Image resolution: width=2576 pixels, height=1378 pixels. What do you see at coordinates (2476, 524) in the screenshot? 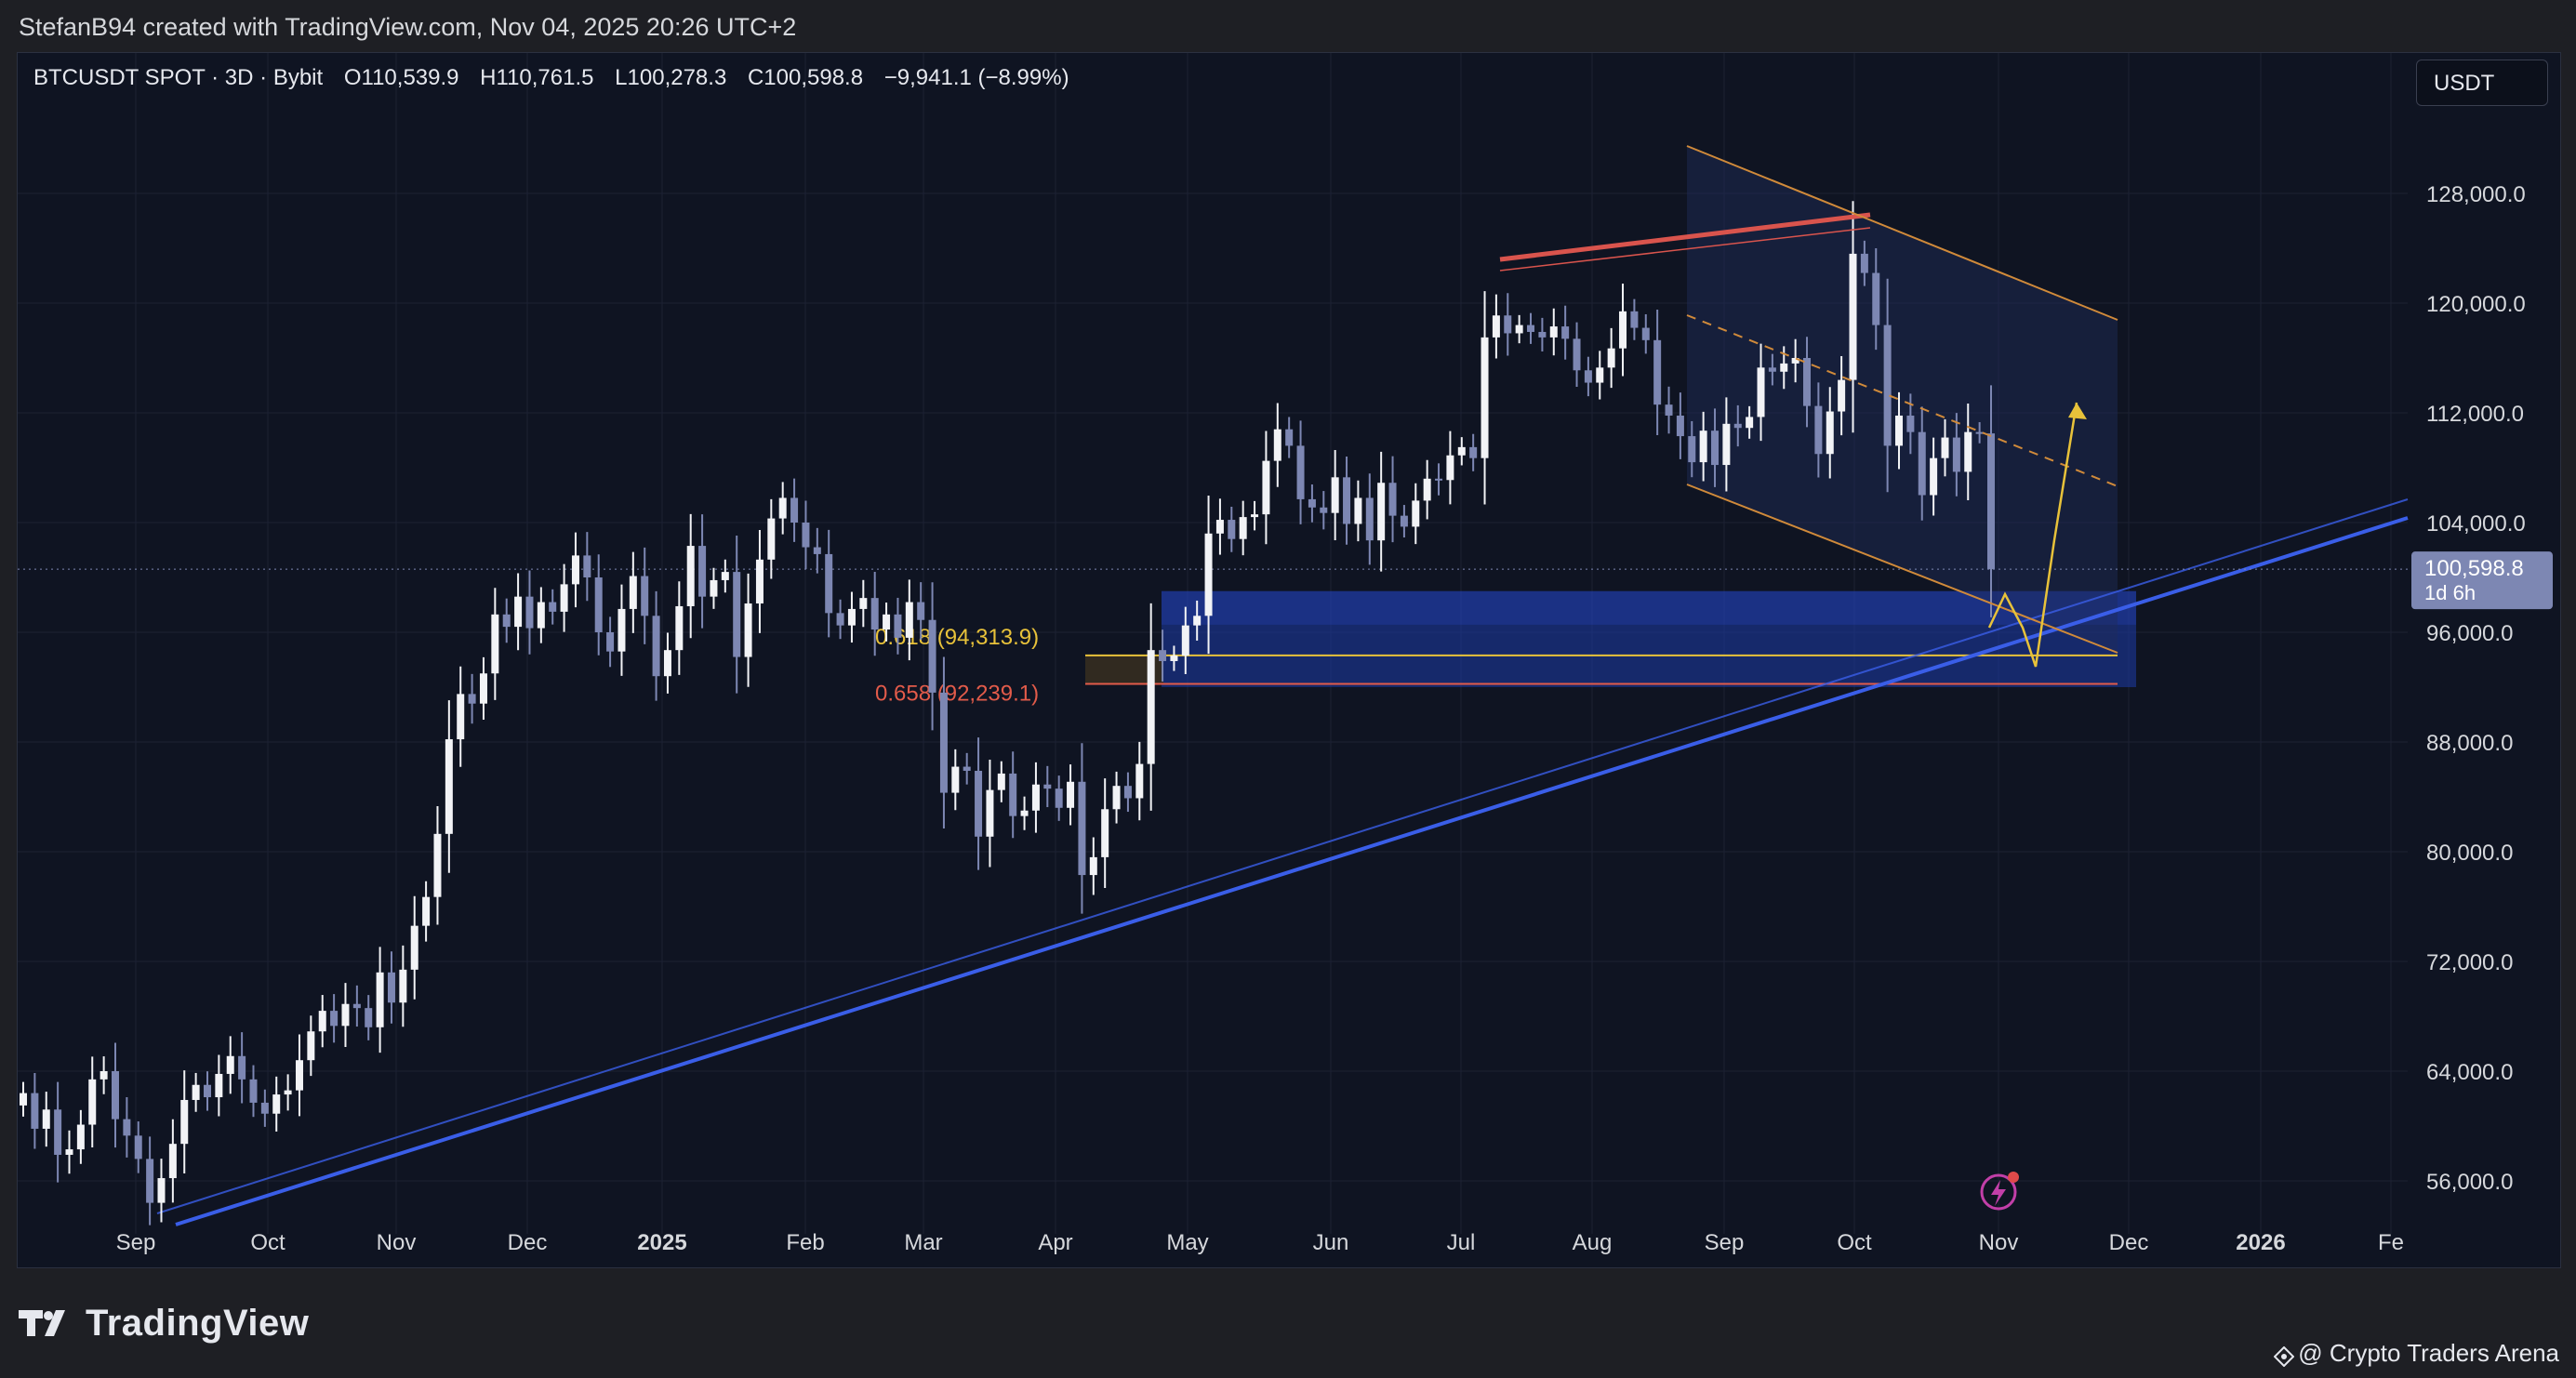
I see `y-axis-label: 104,000.0` at bounding box center [2476, 524].